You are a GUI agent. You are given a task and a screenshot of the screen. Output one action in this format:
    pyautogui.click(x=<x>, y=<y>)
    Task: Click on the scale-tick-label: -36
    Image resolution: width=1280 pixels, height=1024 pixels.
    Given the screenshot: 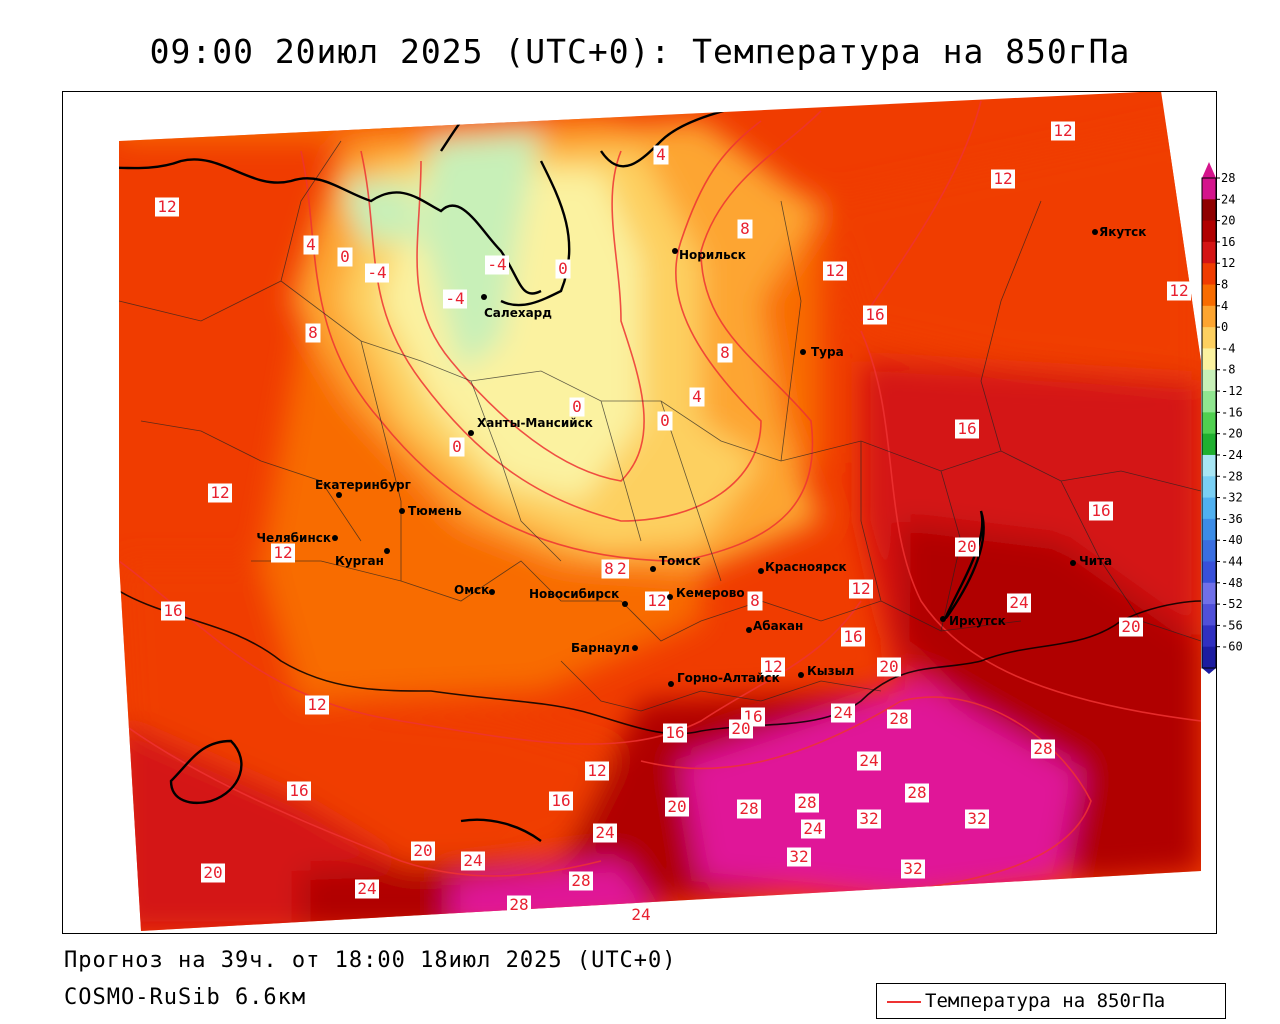 What is the action you would take?
    pyautogui.click(x=1232, y=519)
    